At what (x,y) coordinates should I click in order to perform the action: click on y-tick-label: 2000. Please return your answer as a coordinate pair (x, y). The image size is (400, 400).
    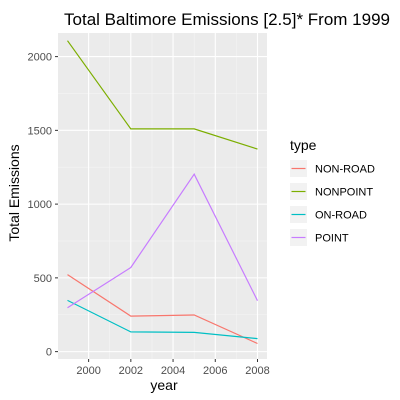
    Looking at the image, I should click on (40, 58).